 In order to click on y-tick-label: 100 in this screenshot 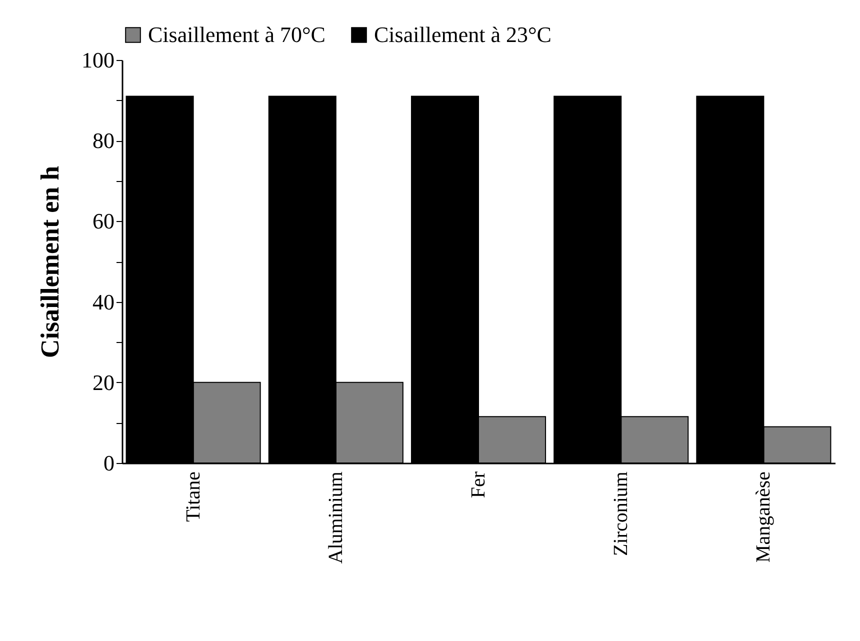, I will do `click(98, 60)`.